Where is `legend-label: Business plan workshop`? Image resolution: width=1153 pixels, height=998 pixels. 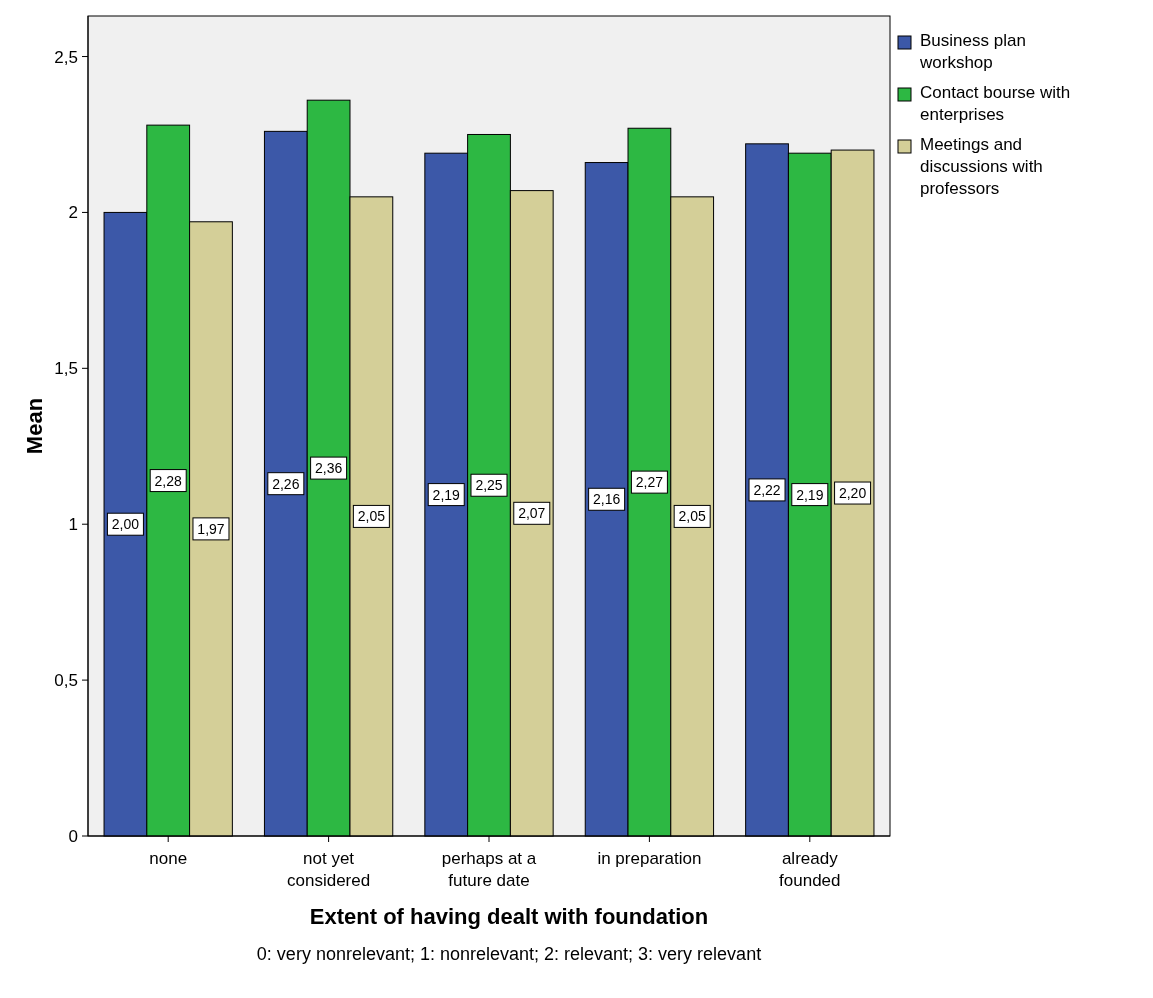
legend-label: Business plan workshop is located at coordinates (972, 51).